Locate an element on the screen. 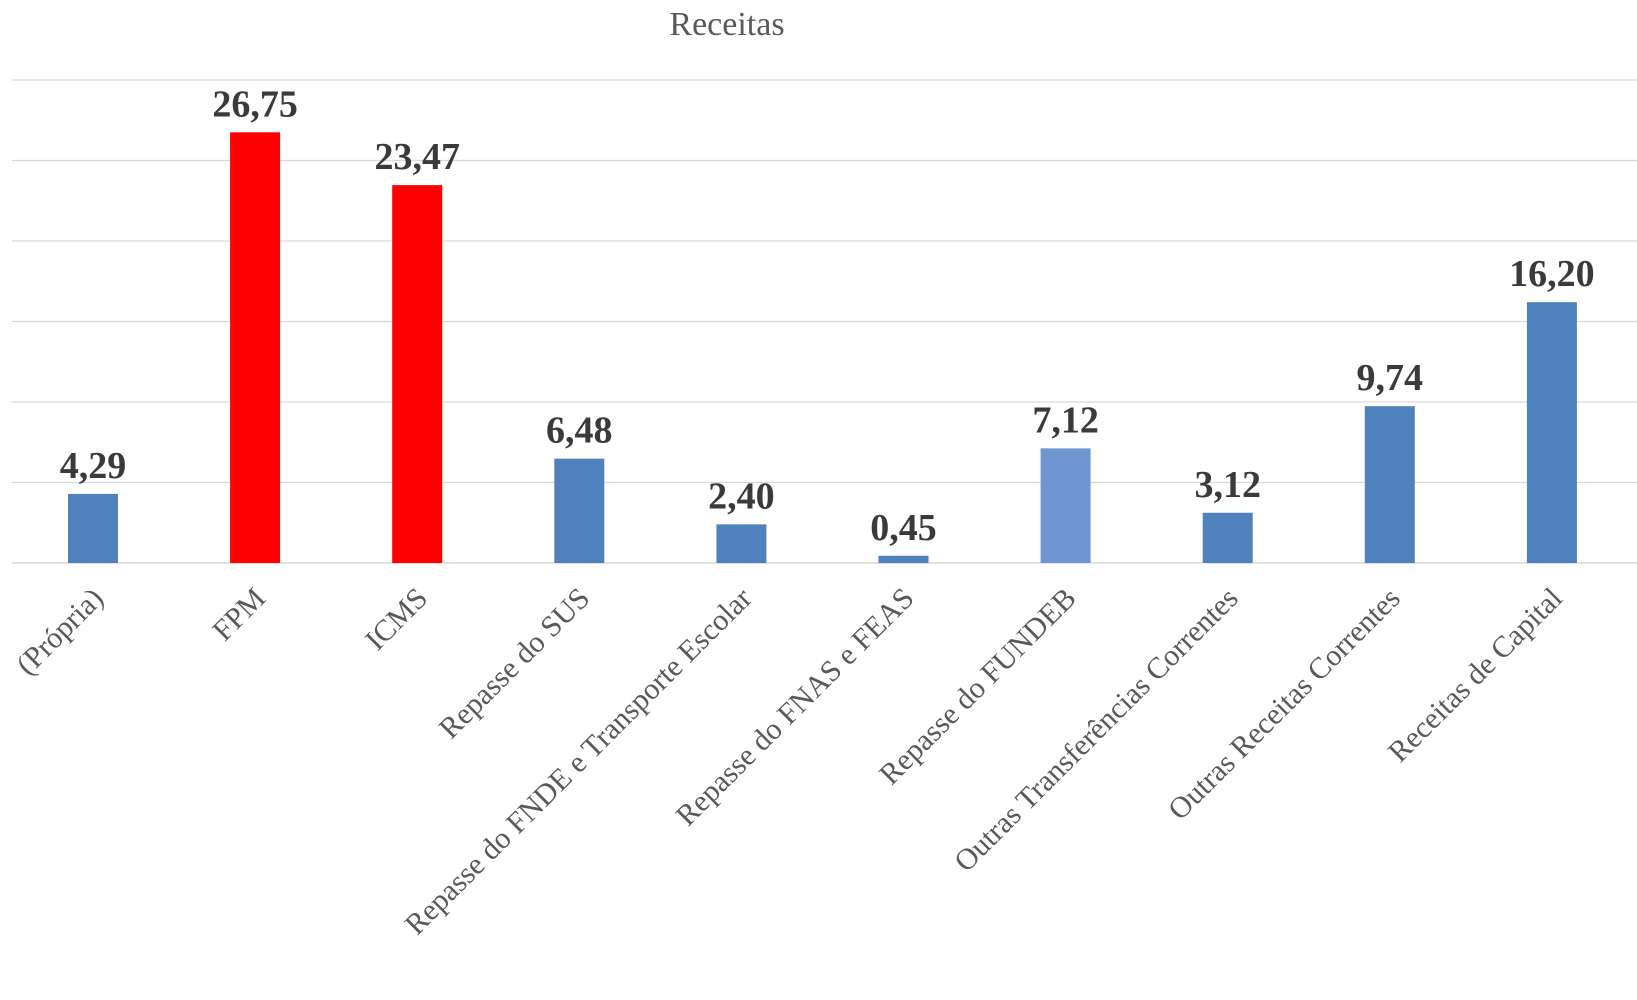 The height and width of the screenshot is (1000, 1637). data-label: 3,12 is located at coordinates (1227, 485).